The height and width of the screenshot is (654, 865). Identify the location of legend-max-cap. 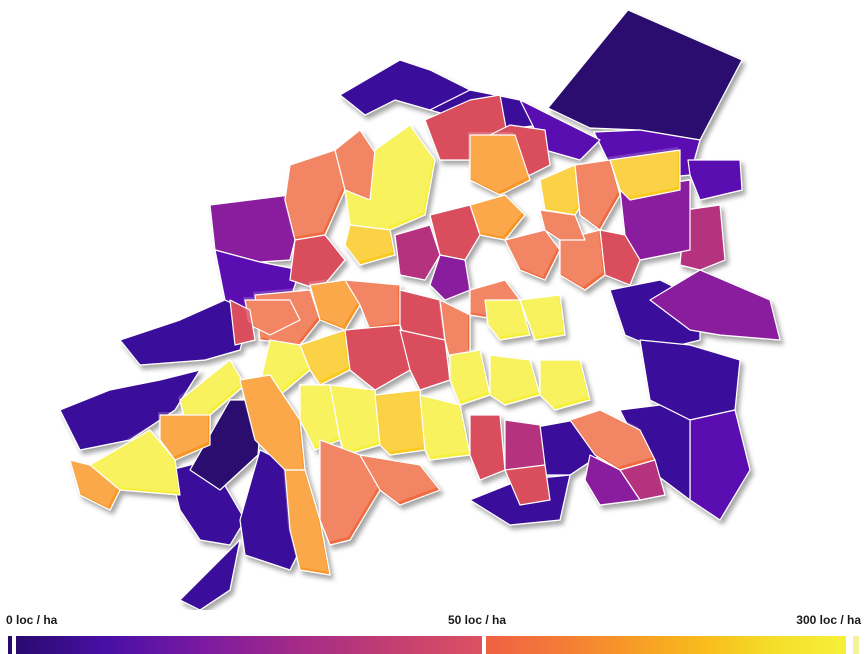
(856, 645).